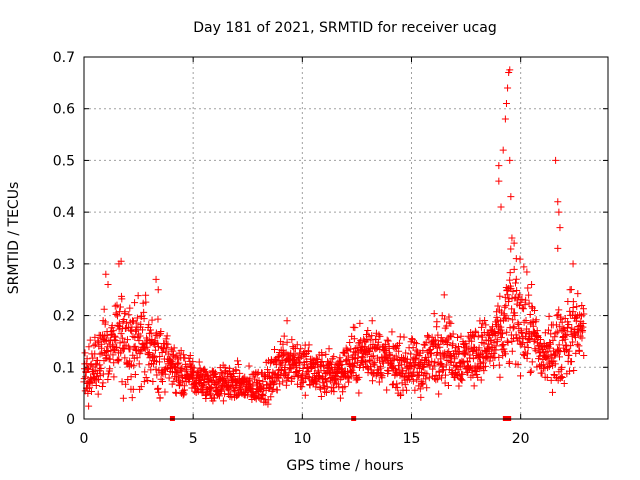  What do you see at coordinates (193, 439) in the screenshot?
I see `x-tick-label: 5` at bounding box center [193, 439].